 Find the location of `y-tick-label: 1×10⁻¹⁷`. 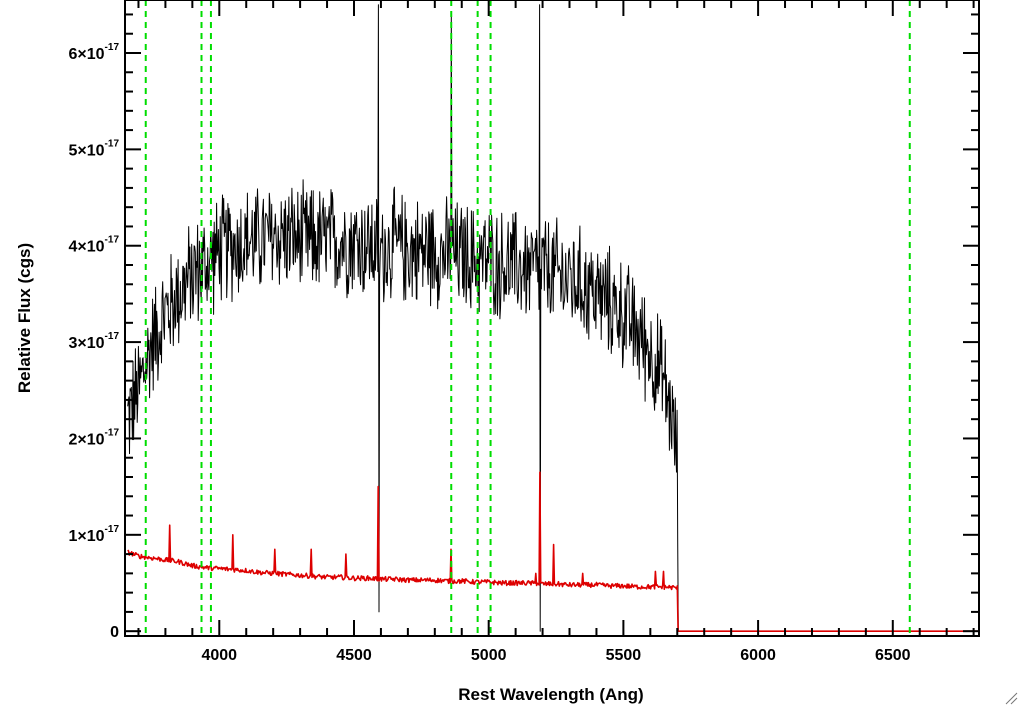

y-tick-label: 1×10⁻¹⁷ is located at coordinates (94, 534).